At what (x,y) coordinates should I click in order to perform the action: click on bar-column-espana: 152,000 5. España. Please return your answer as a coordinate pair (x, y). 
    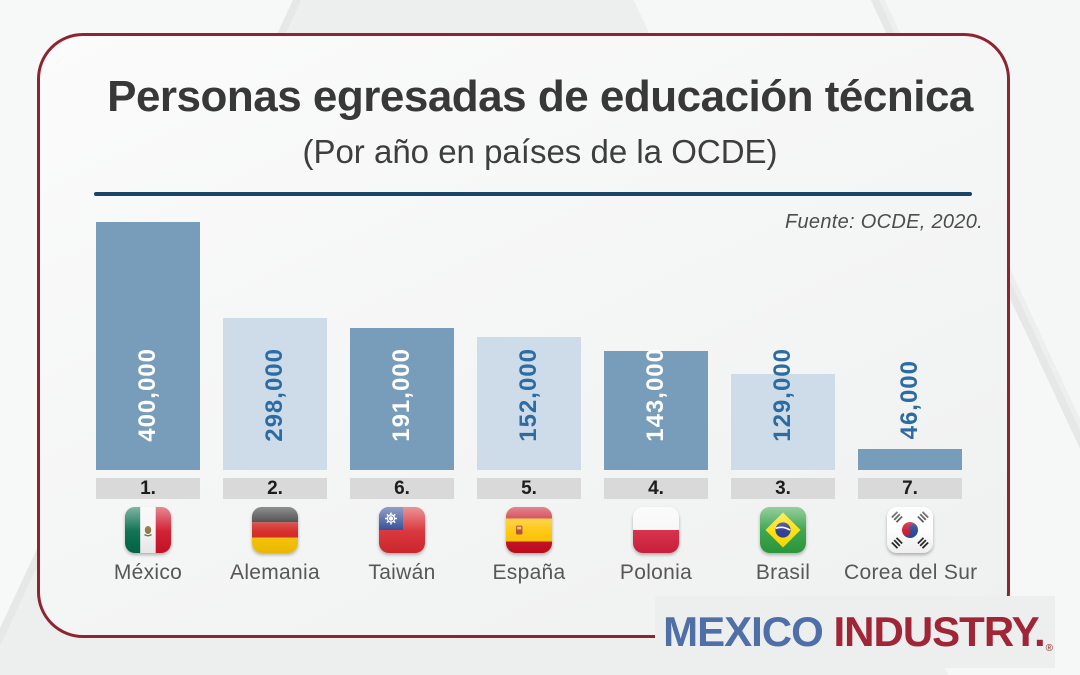
    Looking at the image, I should click on (529, 400).